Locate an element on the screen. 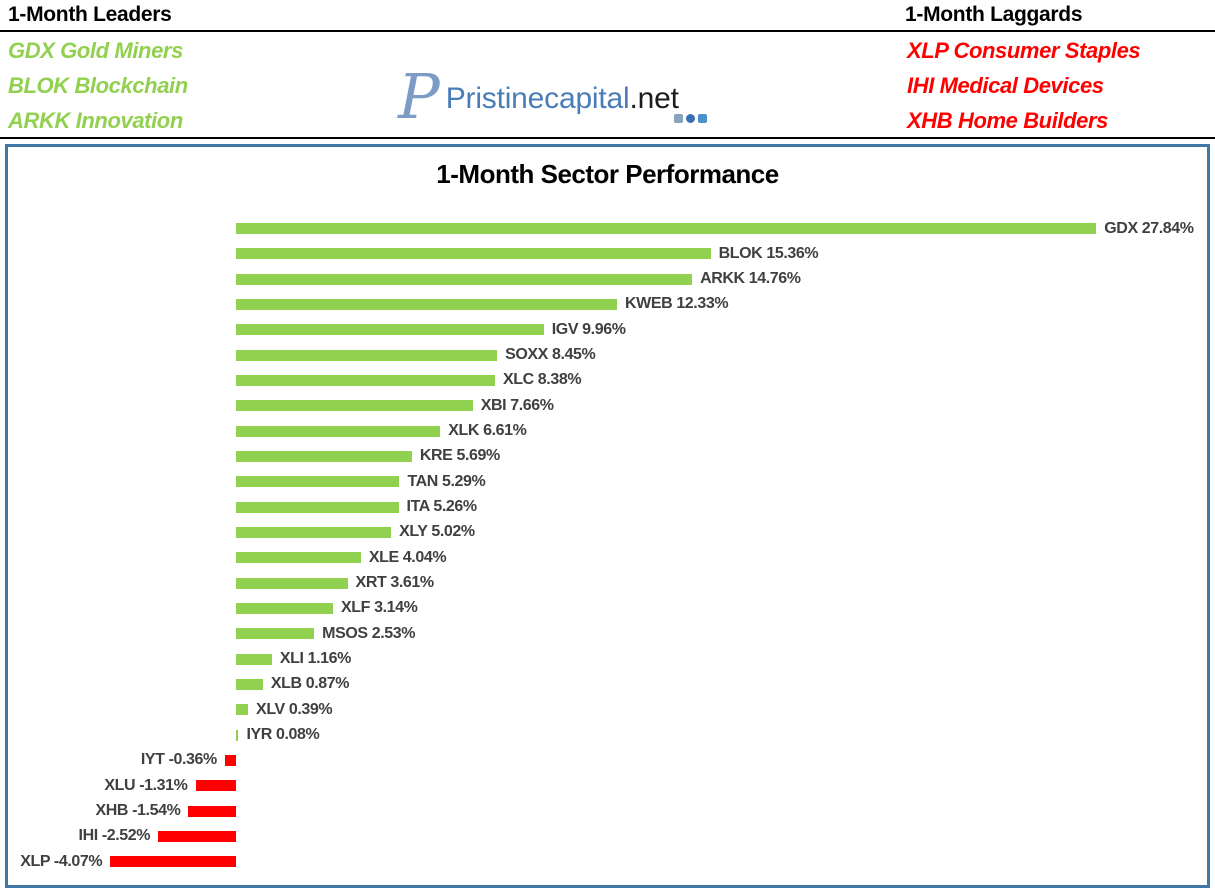 The height and width of the screenshot is (891, 1215). performance-bar-xle is located at coordinates (298, 558).